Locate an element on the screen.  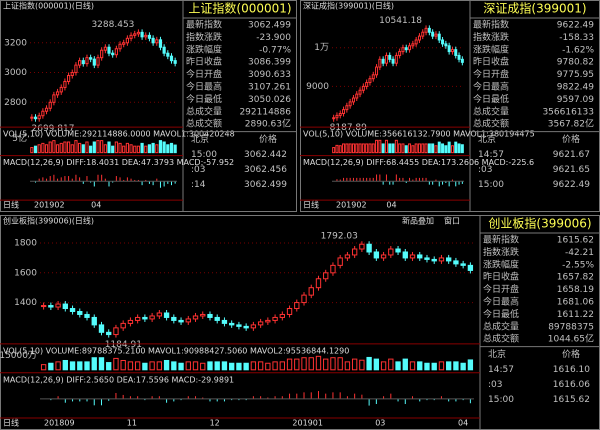
stat-value: 1658.19 is located at coordinates (575, 290).